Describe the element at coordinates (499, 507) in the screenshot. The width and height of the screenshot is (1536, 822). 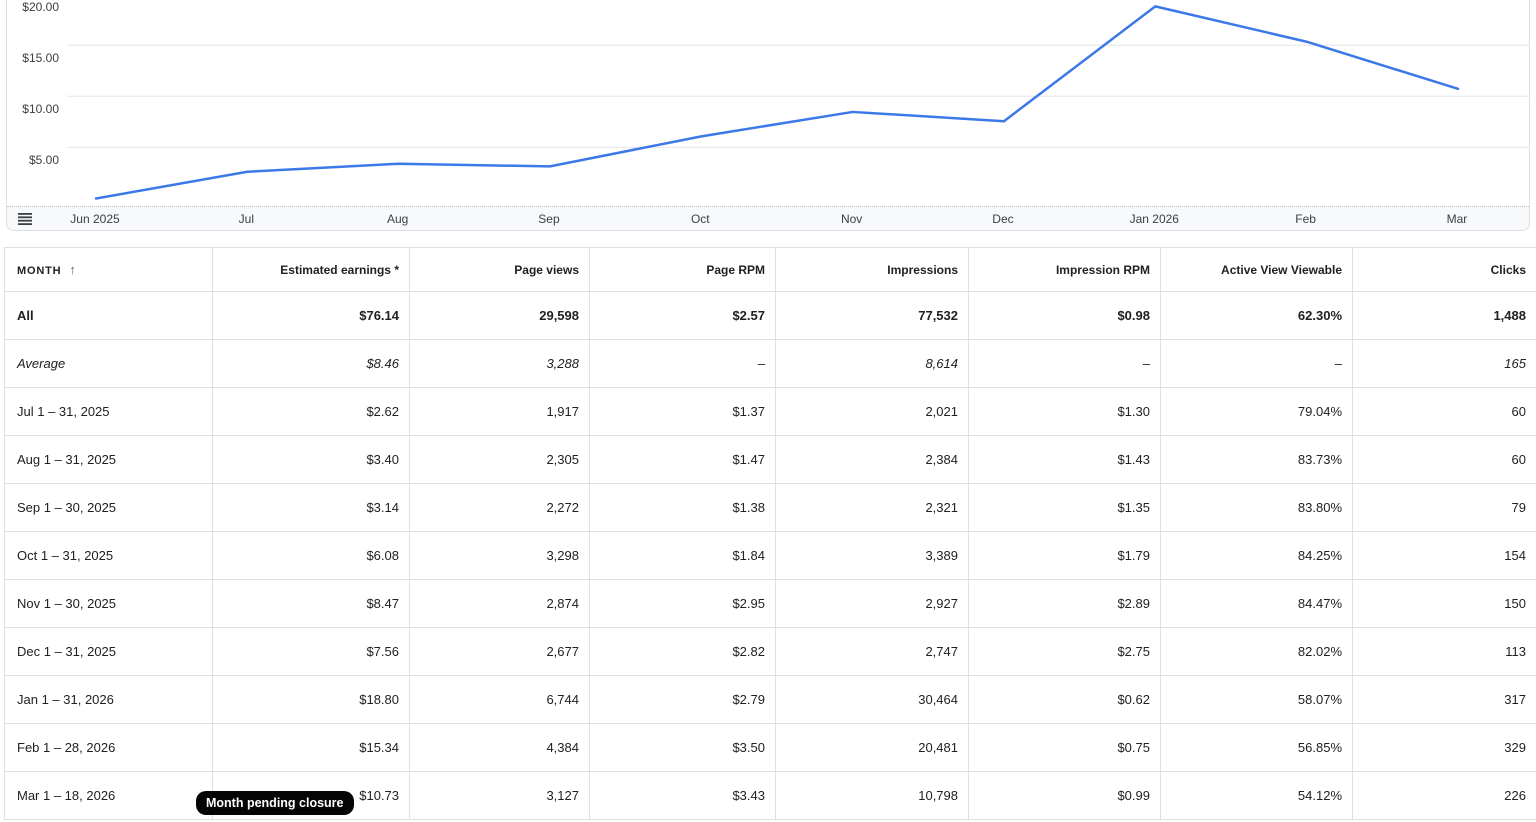
I see `cell-page-views: 2,272` at that location.